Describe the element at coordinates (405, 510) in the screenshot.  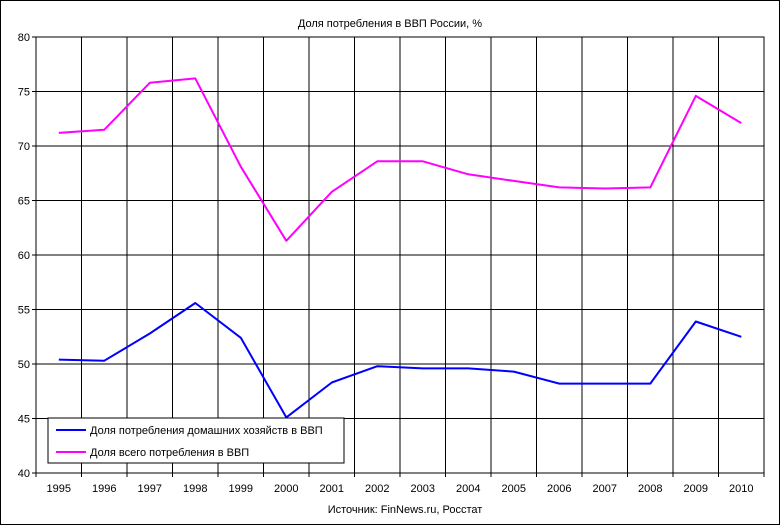
I see `source-note: Источник: FinNews.ru, Росстат` at that location.